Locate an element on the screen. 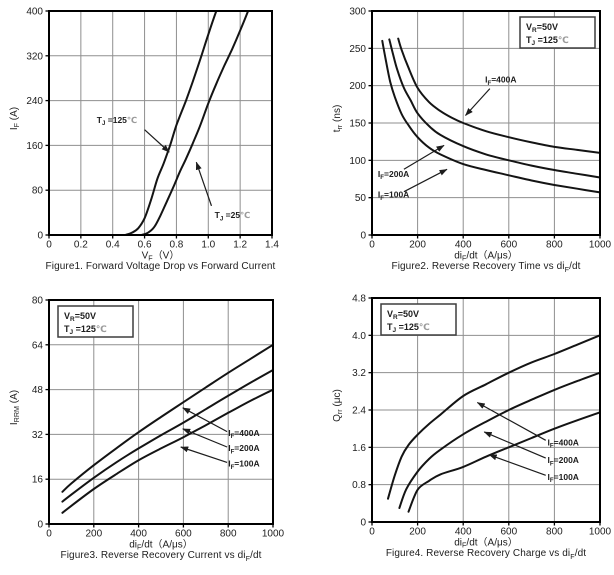  x-tick-label: 1.4 is located at coordinates (272, 245).